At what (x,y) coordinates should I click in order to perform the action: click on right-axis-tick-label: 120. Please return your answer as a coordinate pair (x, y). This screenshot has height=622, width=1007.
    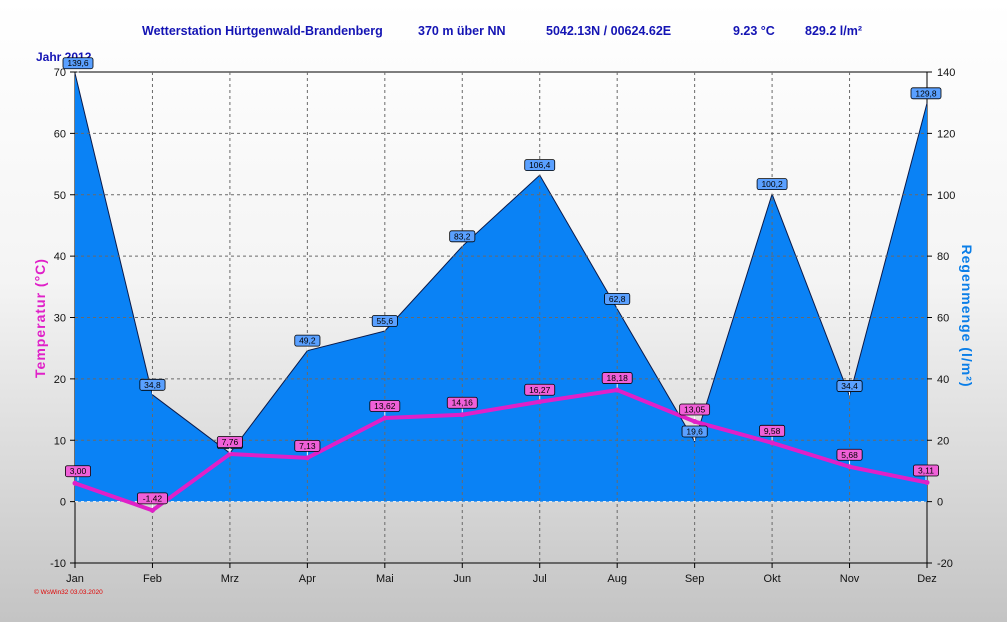
    Looking at the image, I should click on (946, 134).